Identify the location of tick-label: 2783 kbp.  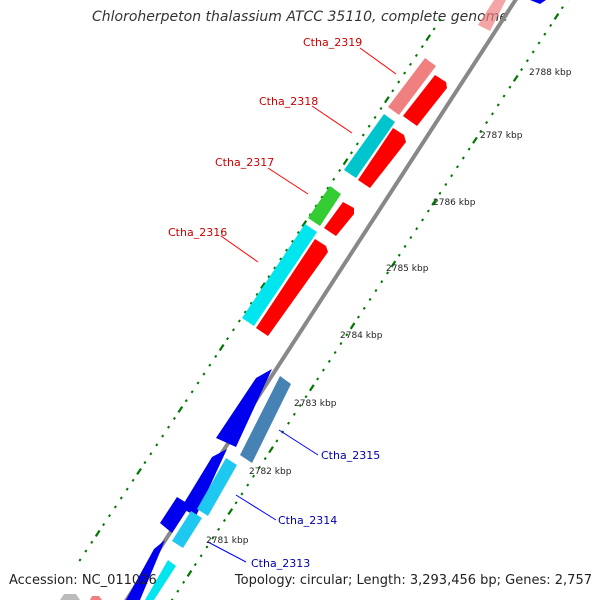
(315, 404).